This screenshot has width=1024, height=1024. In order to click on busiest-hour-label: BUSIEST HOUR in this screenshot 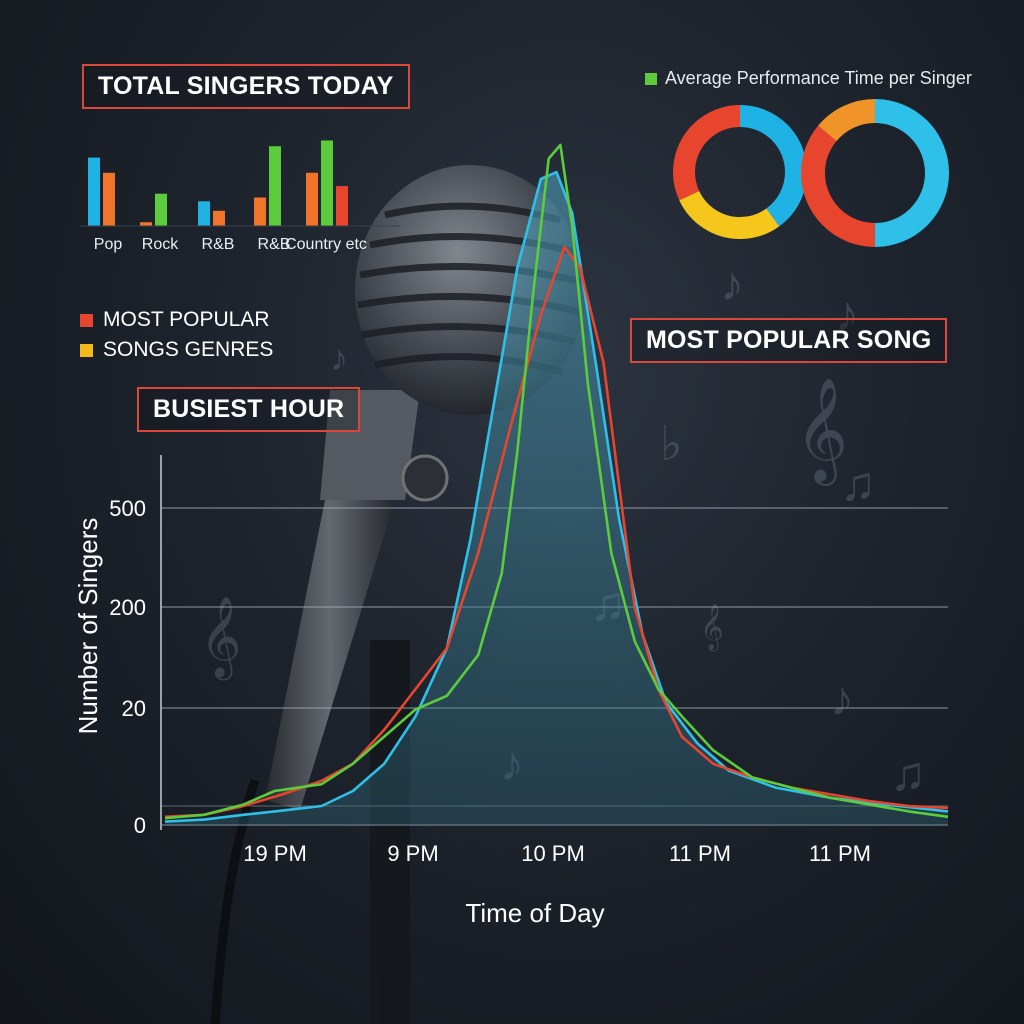, I will do `click(249, 409)`.